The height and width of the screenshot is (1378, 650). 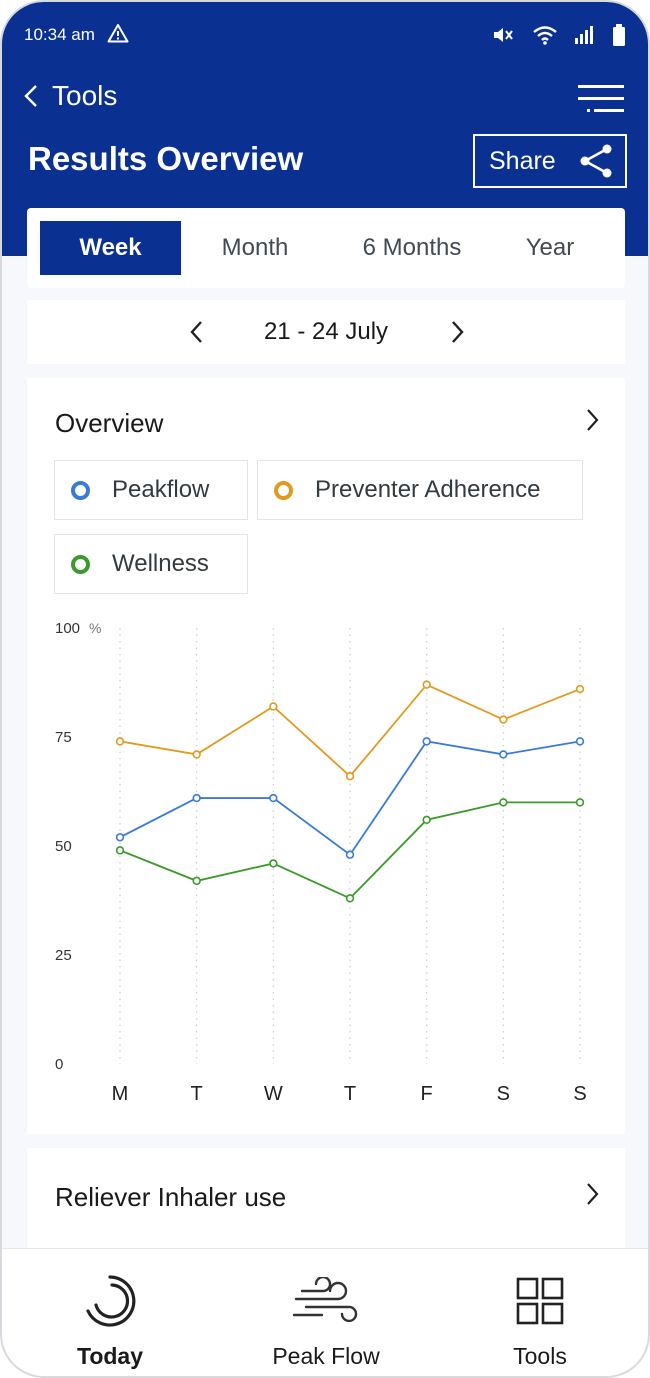 What do you see at coordinates (427, 1094) in the screenshot?
I see `x-tick-label: F` at bounding box center [427, 1094].